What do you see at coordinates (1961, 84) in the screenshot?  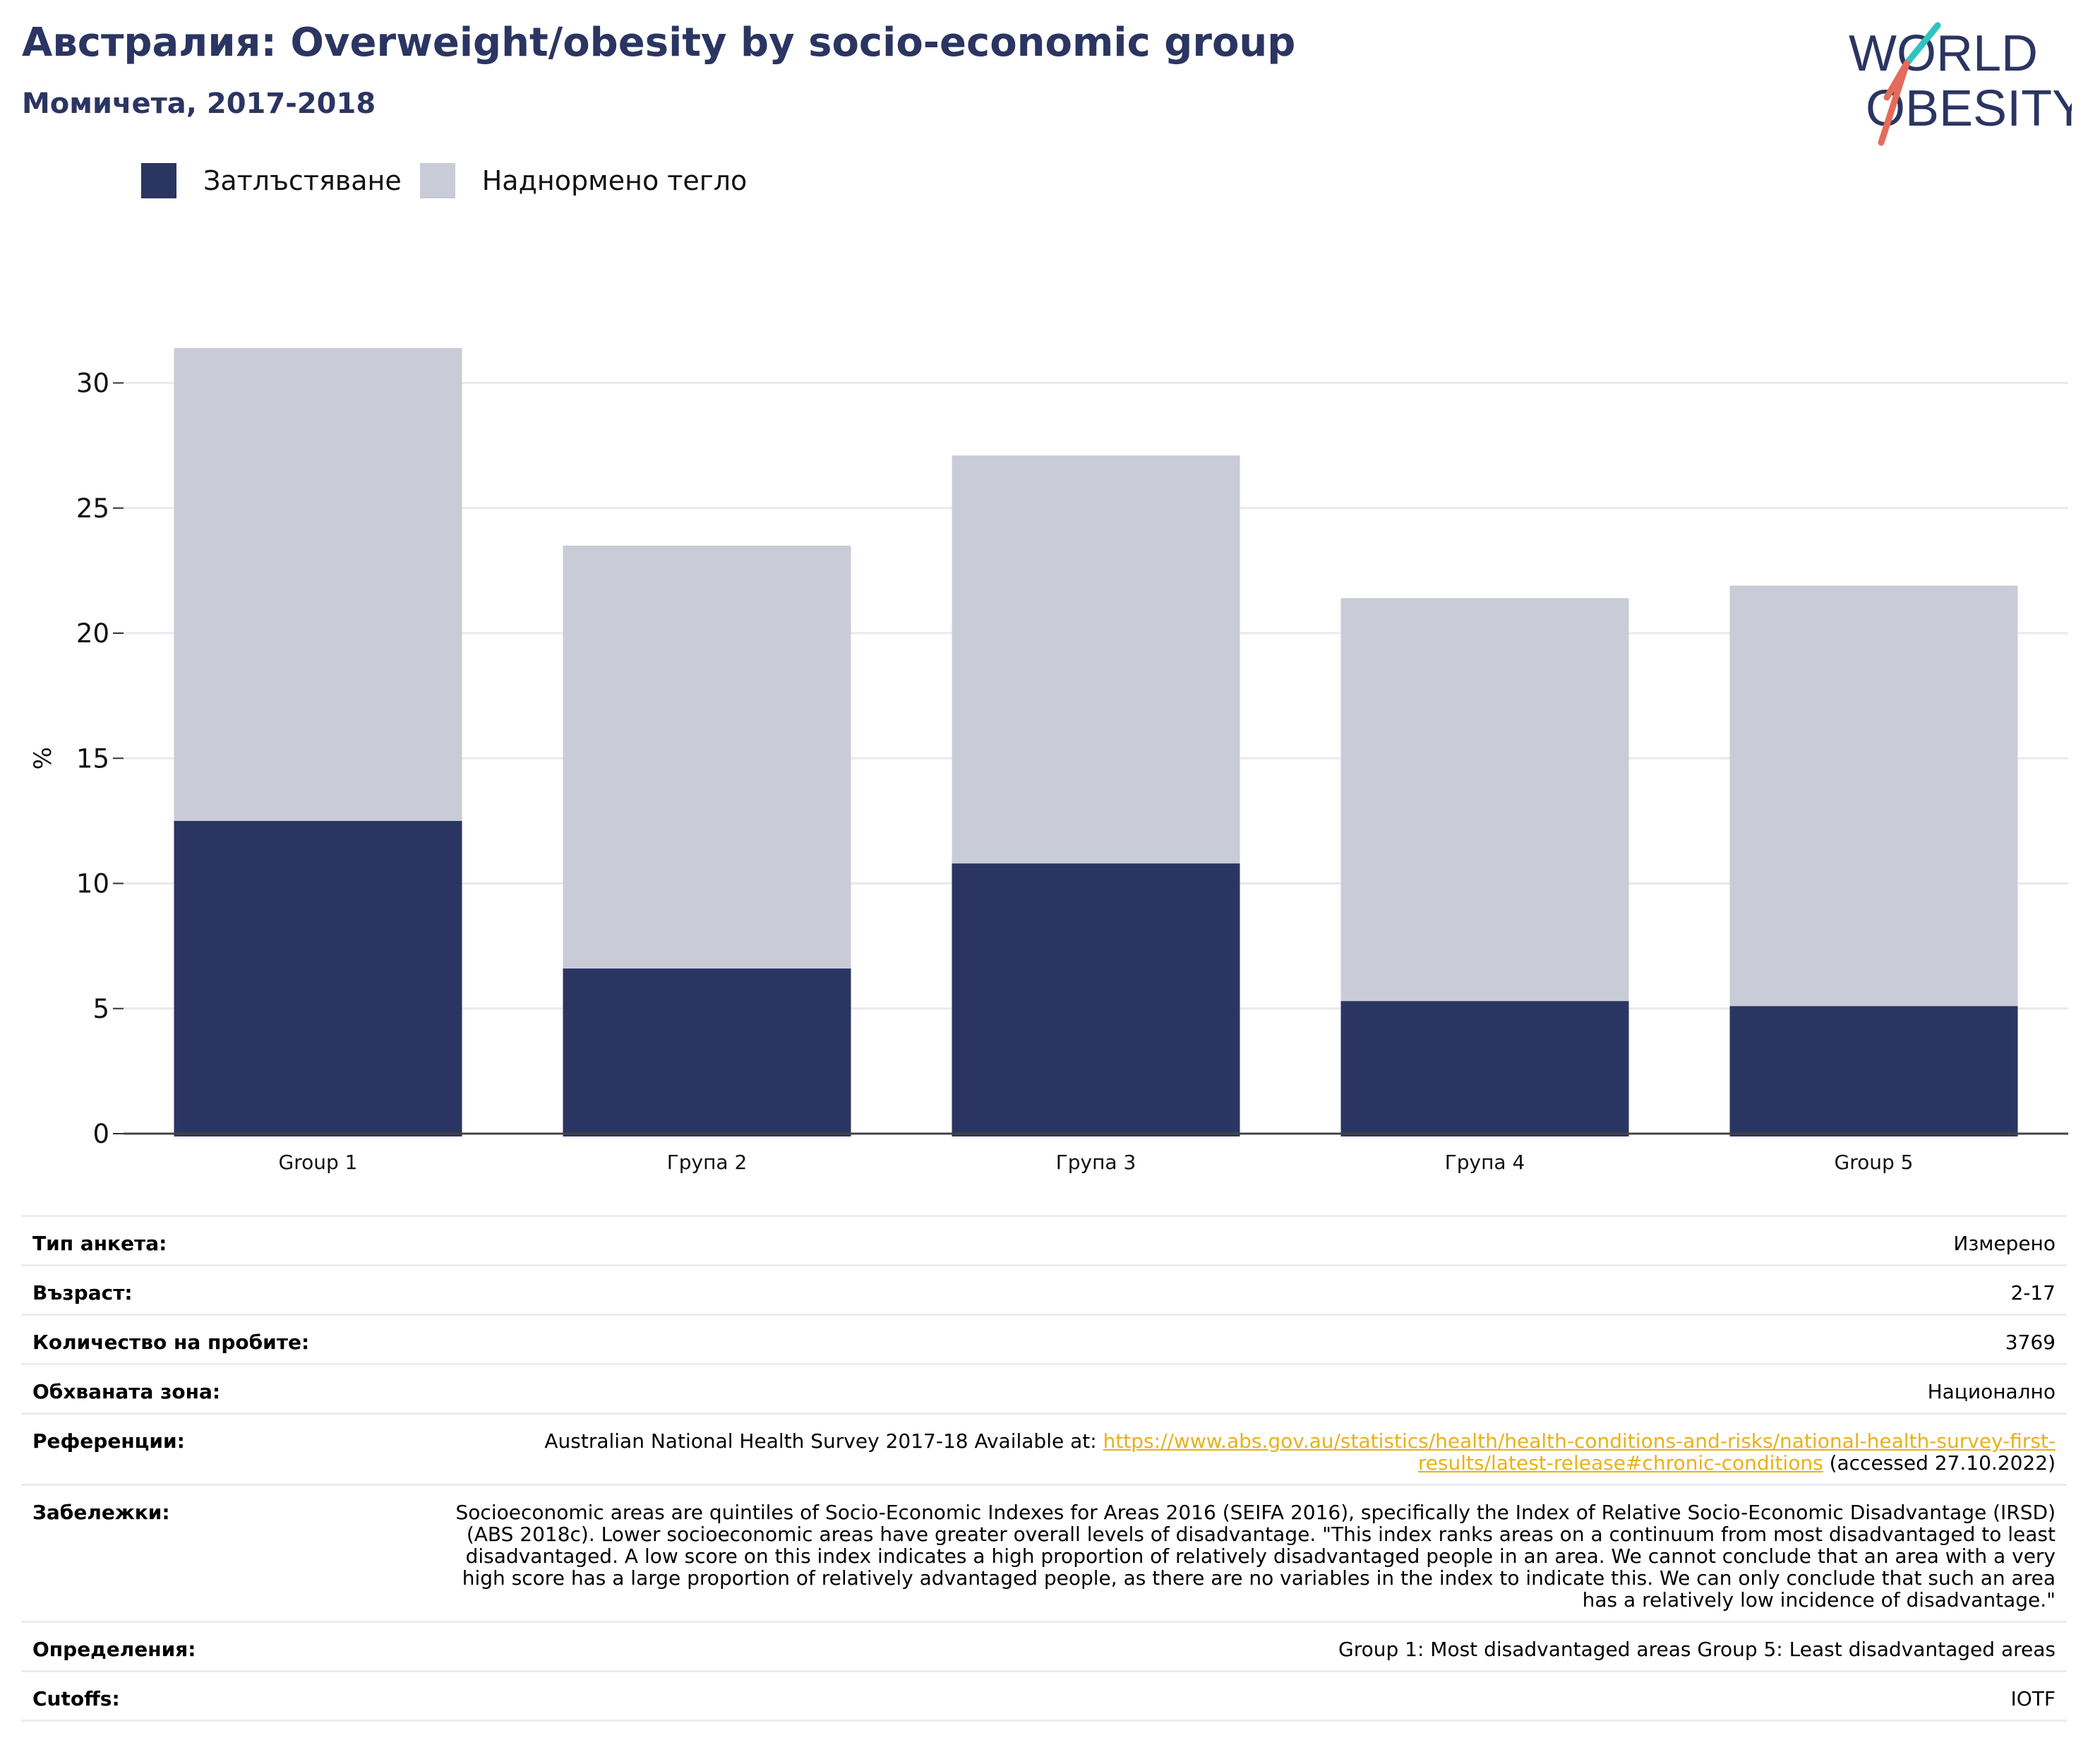 I see `world-obesity-logo: WORLD OBESITY` at bounding box center [1961, 84].